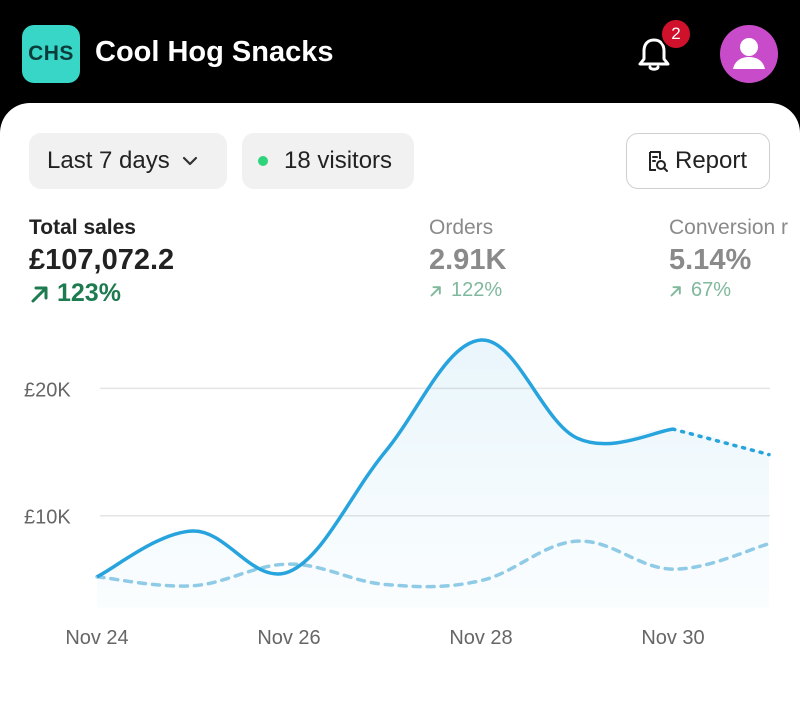 The width and height of the screenshot is (800, 703). I want to click on live-visitors-pill: 18 visitors, so click(328, 161).